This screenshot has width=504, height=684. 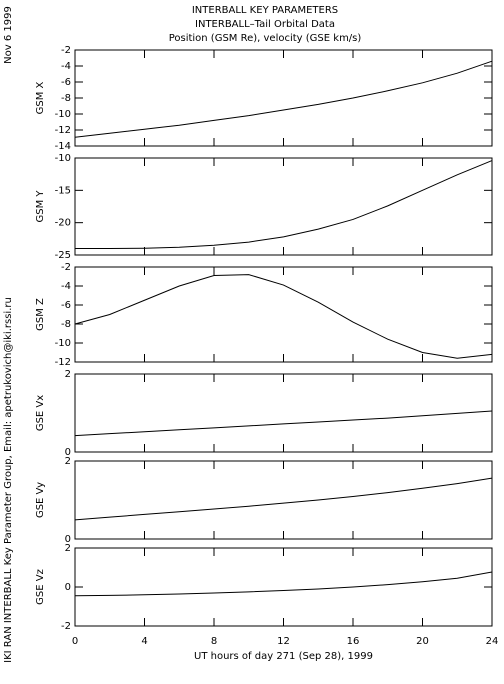 What do you see at coordinates (144, 641) in the screenshot?
I see `x-tick-label: 4` at bounding box center [144, 641].